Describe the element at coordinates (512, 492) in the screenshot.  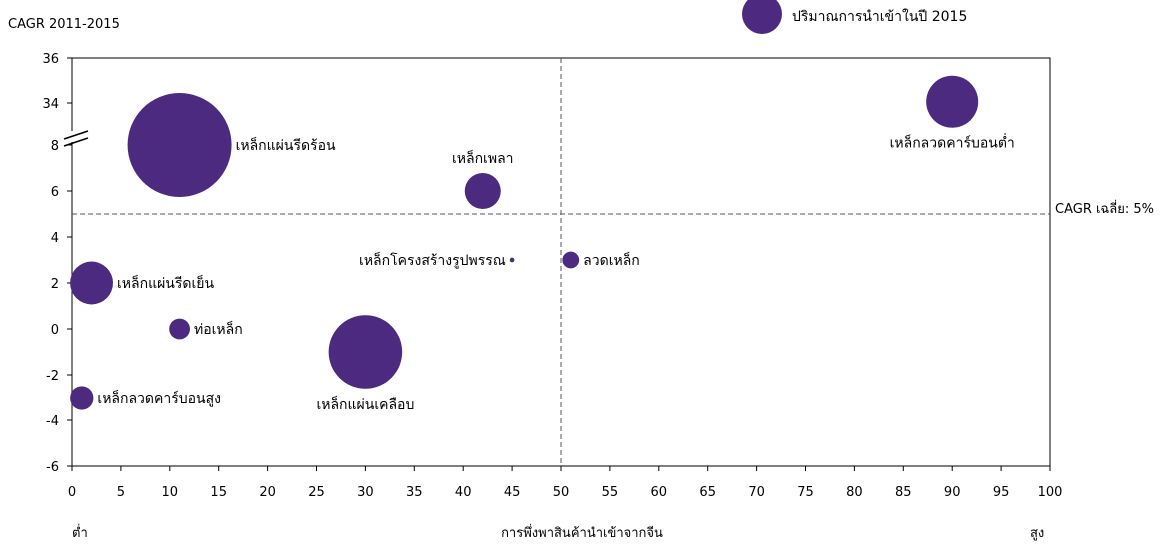
I see `x-tick-label: 45` at that location.